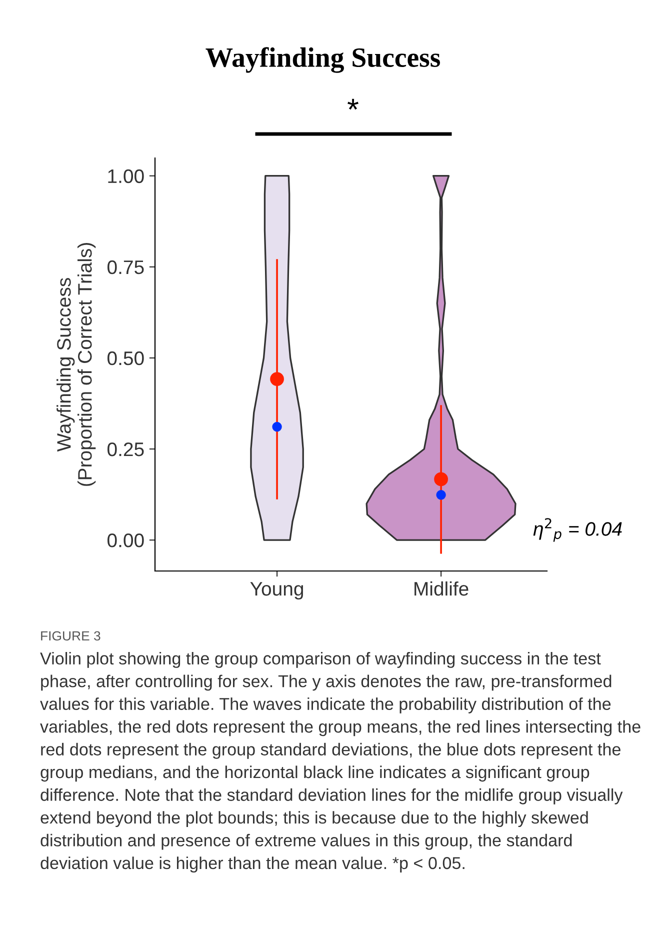  Describe the element at coordinates (577, 530) in the screenshot. I see `annotation: η$^{2}$$_{p}$ = 0.04` at that location.